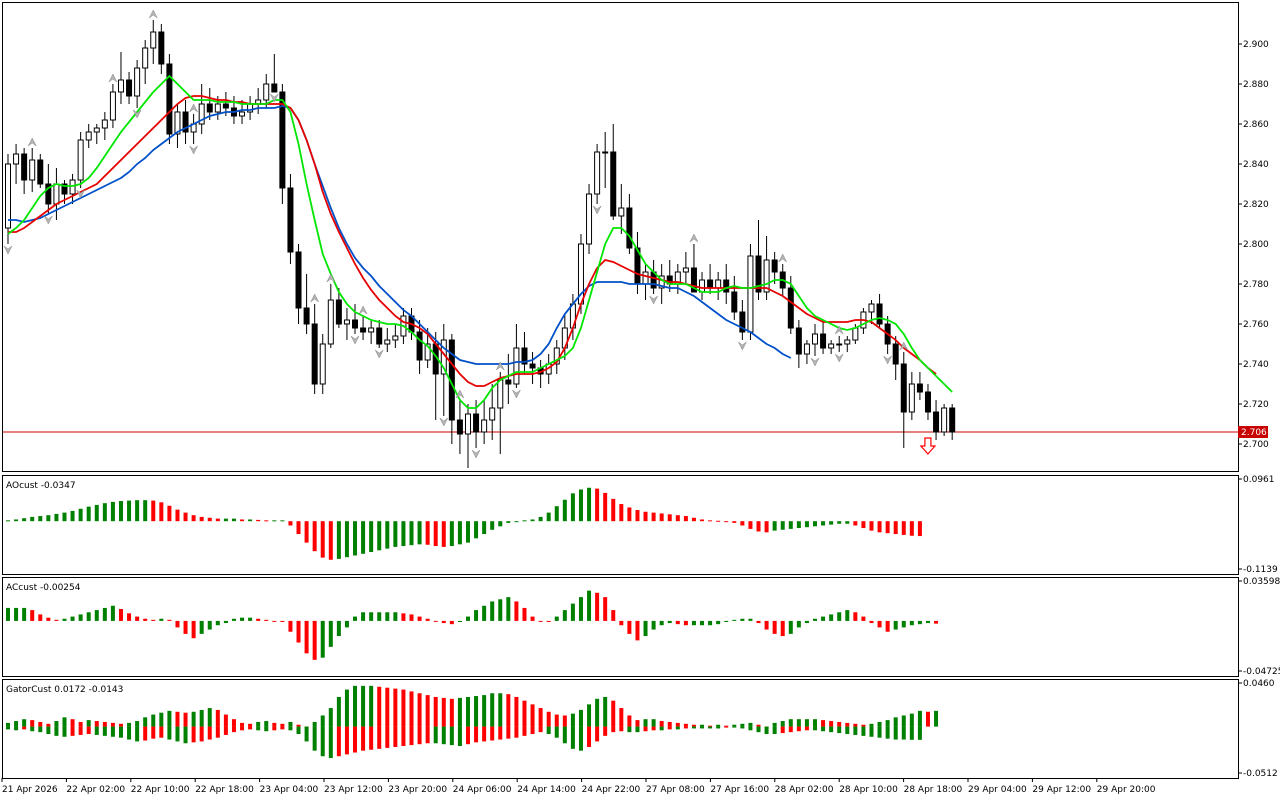  I want to click on y-tick-label: 2.820, so click(1256, 205).